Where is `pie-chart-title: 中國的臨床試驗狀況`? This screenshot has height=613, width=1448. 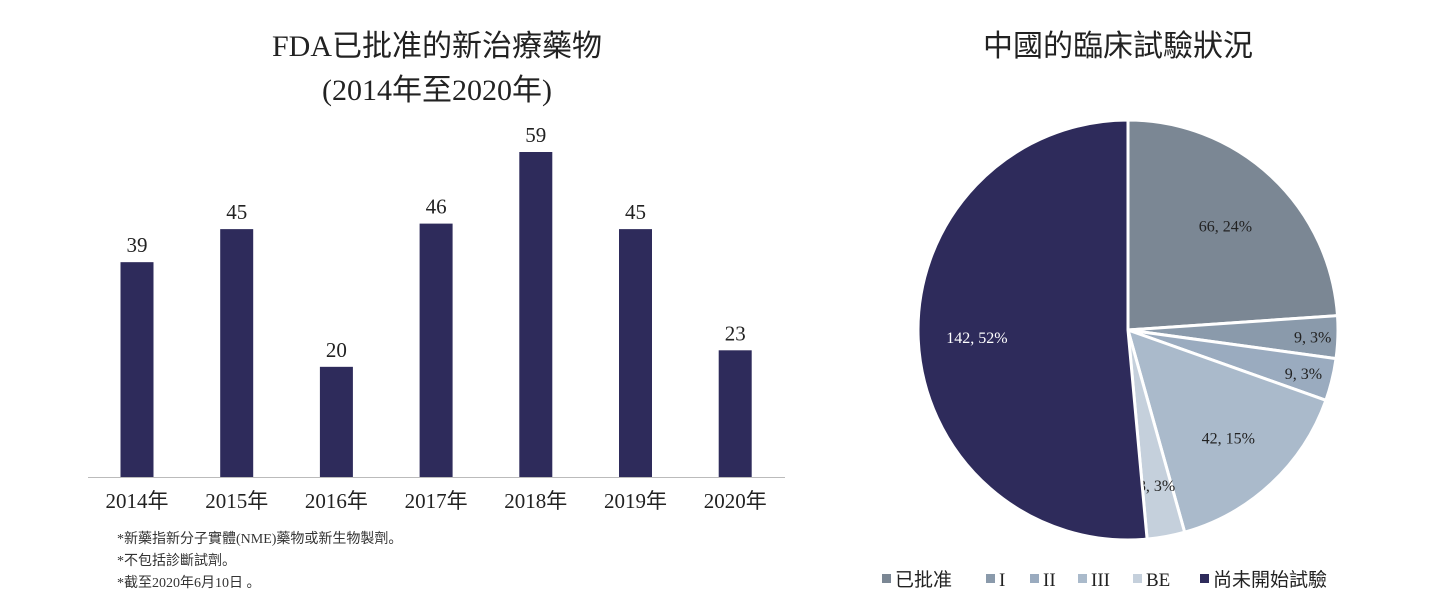
pie-chart-title: 中國的臨床試驗狀況 is located at coordinates (1118, 46).